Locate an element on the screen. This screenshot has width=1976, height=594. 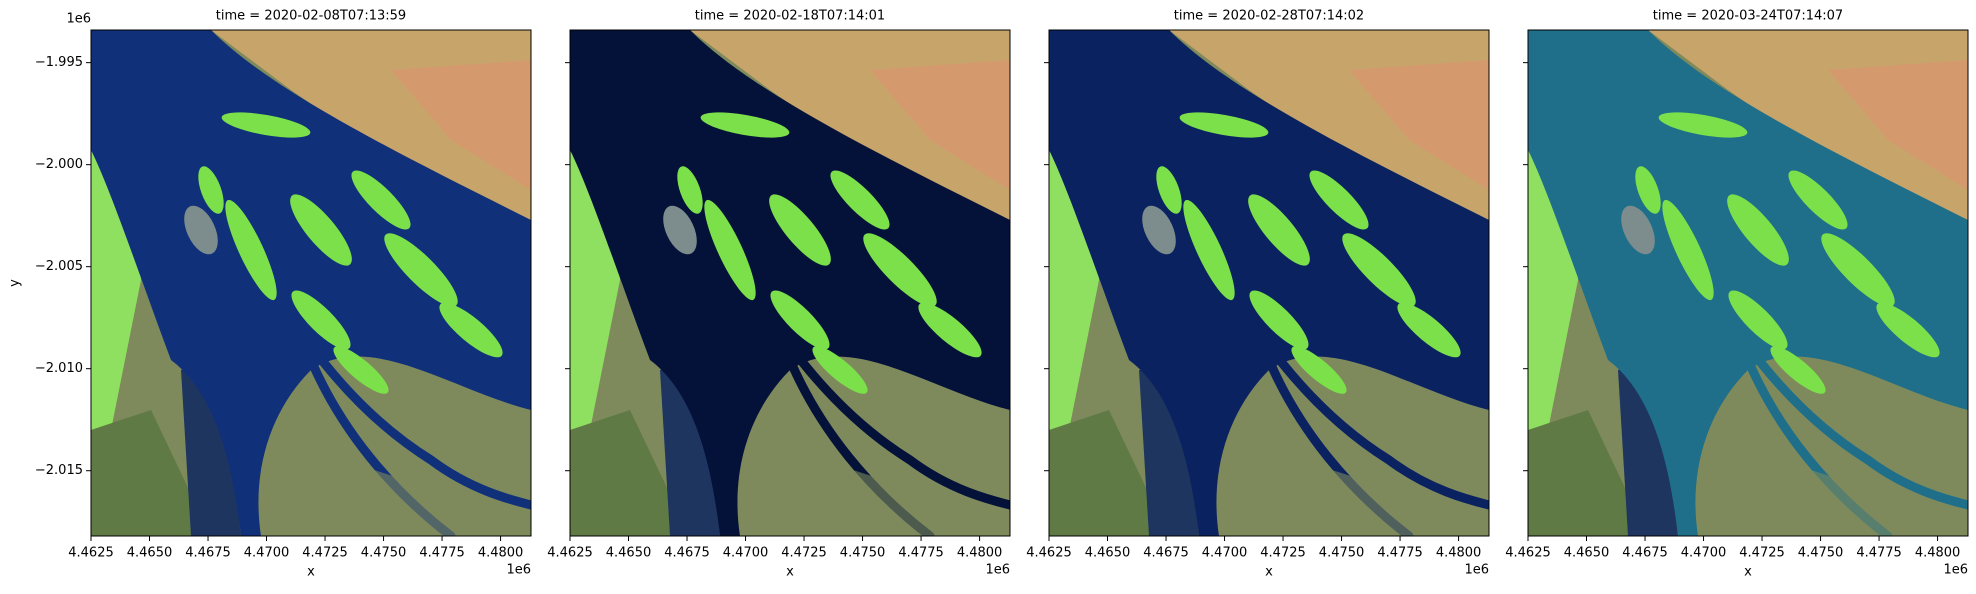
panel-title: time = 2020-02-08T07:13:59 is located at coordinates (311, 16).